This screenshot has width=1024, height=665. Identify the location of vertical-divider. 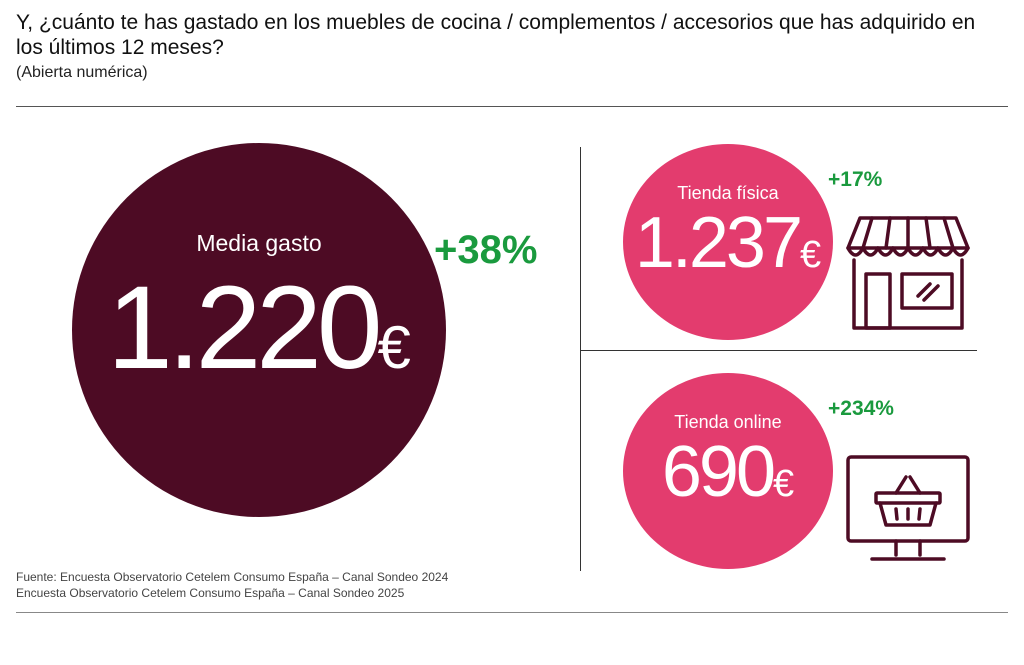
(580, 359).